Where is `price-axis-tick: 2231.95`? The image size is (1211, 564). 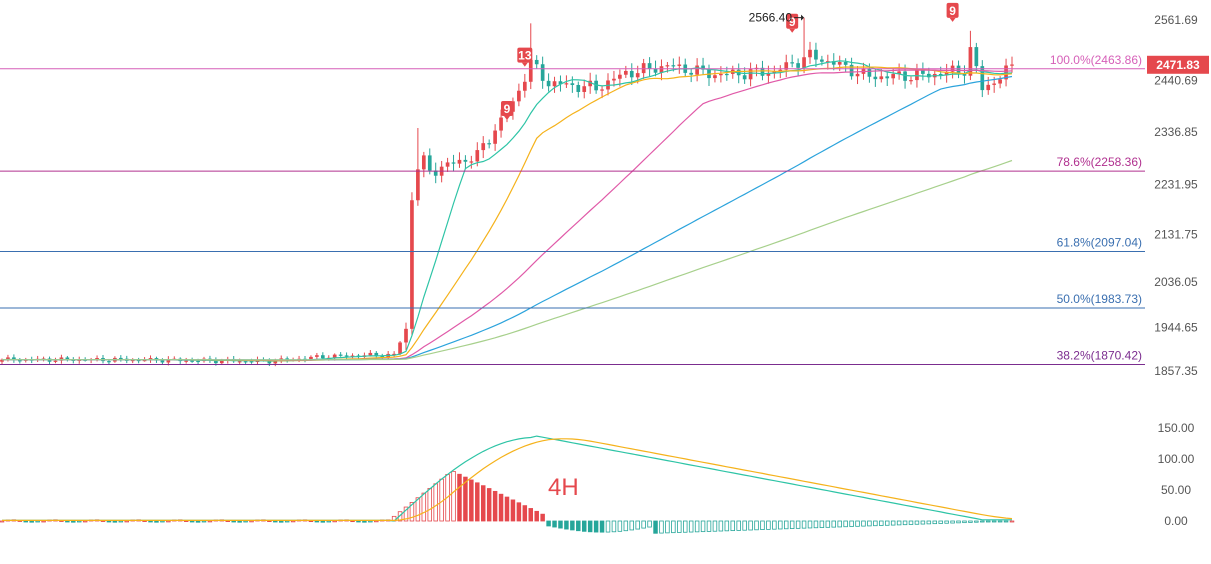 price-axis-tick: 2231.95 is located at coordinates (1176, 184).